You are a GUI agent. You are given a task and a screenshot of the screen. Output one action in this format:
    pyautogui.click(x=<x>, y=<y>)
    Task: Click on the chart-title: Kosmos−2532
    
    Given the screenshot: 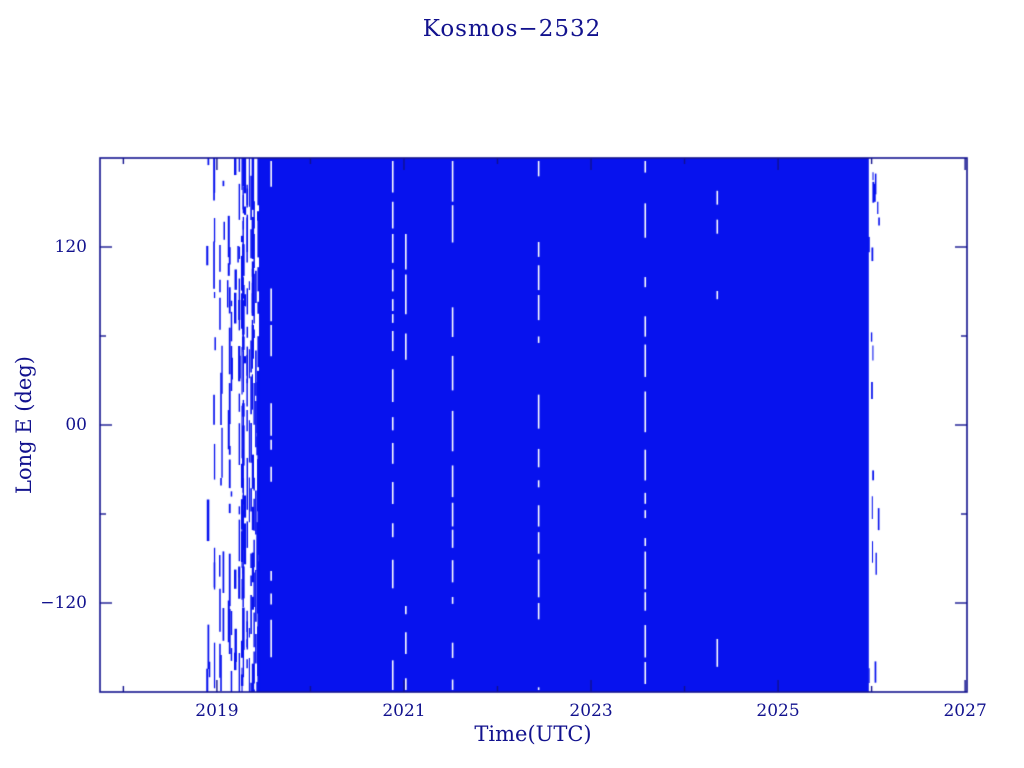 What is the action you would take?
    pyautogui.click(x=512, y=29)
    